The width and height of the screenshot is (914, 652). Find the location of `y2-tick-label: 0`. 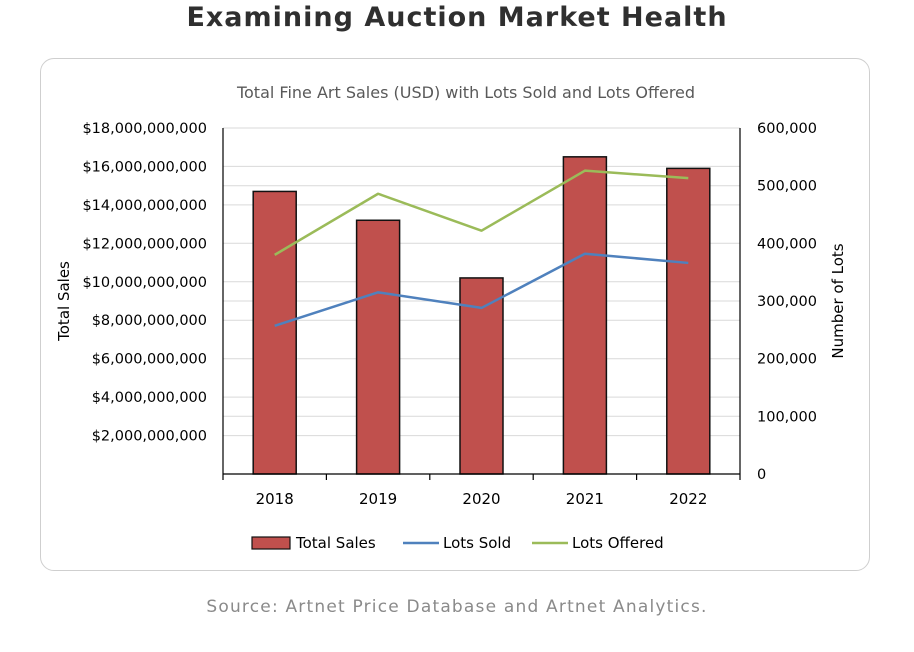

y2-tick-label: 0 is located at coordinates (761, 475).